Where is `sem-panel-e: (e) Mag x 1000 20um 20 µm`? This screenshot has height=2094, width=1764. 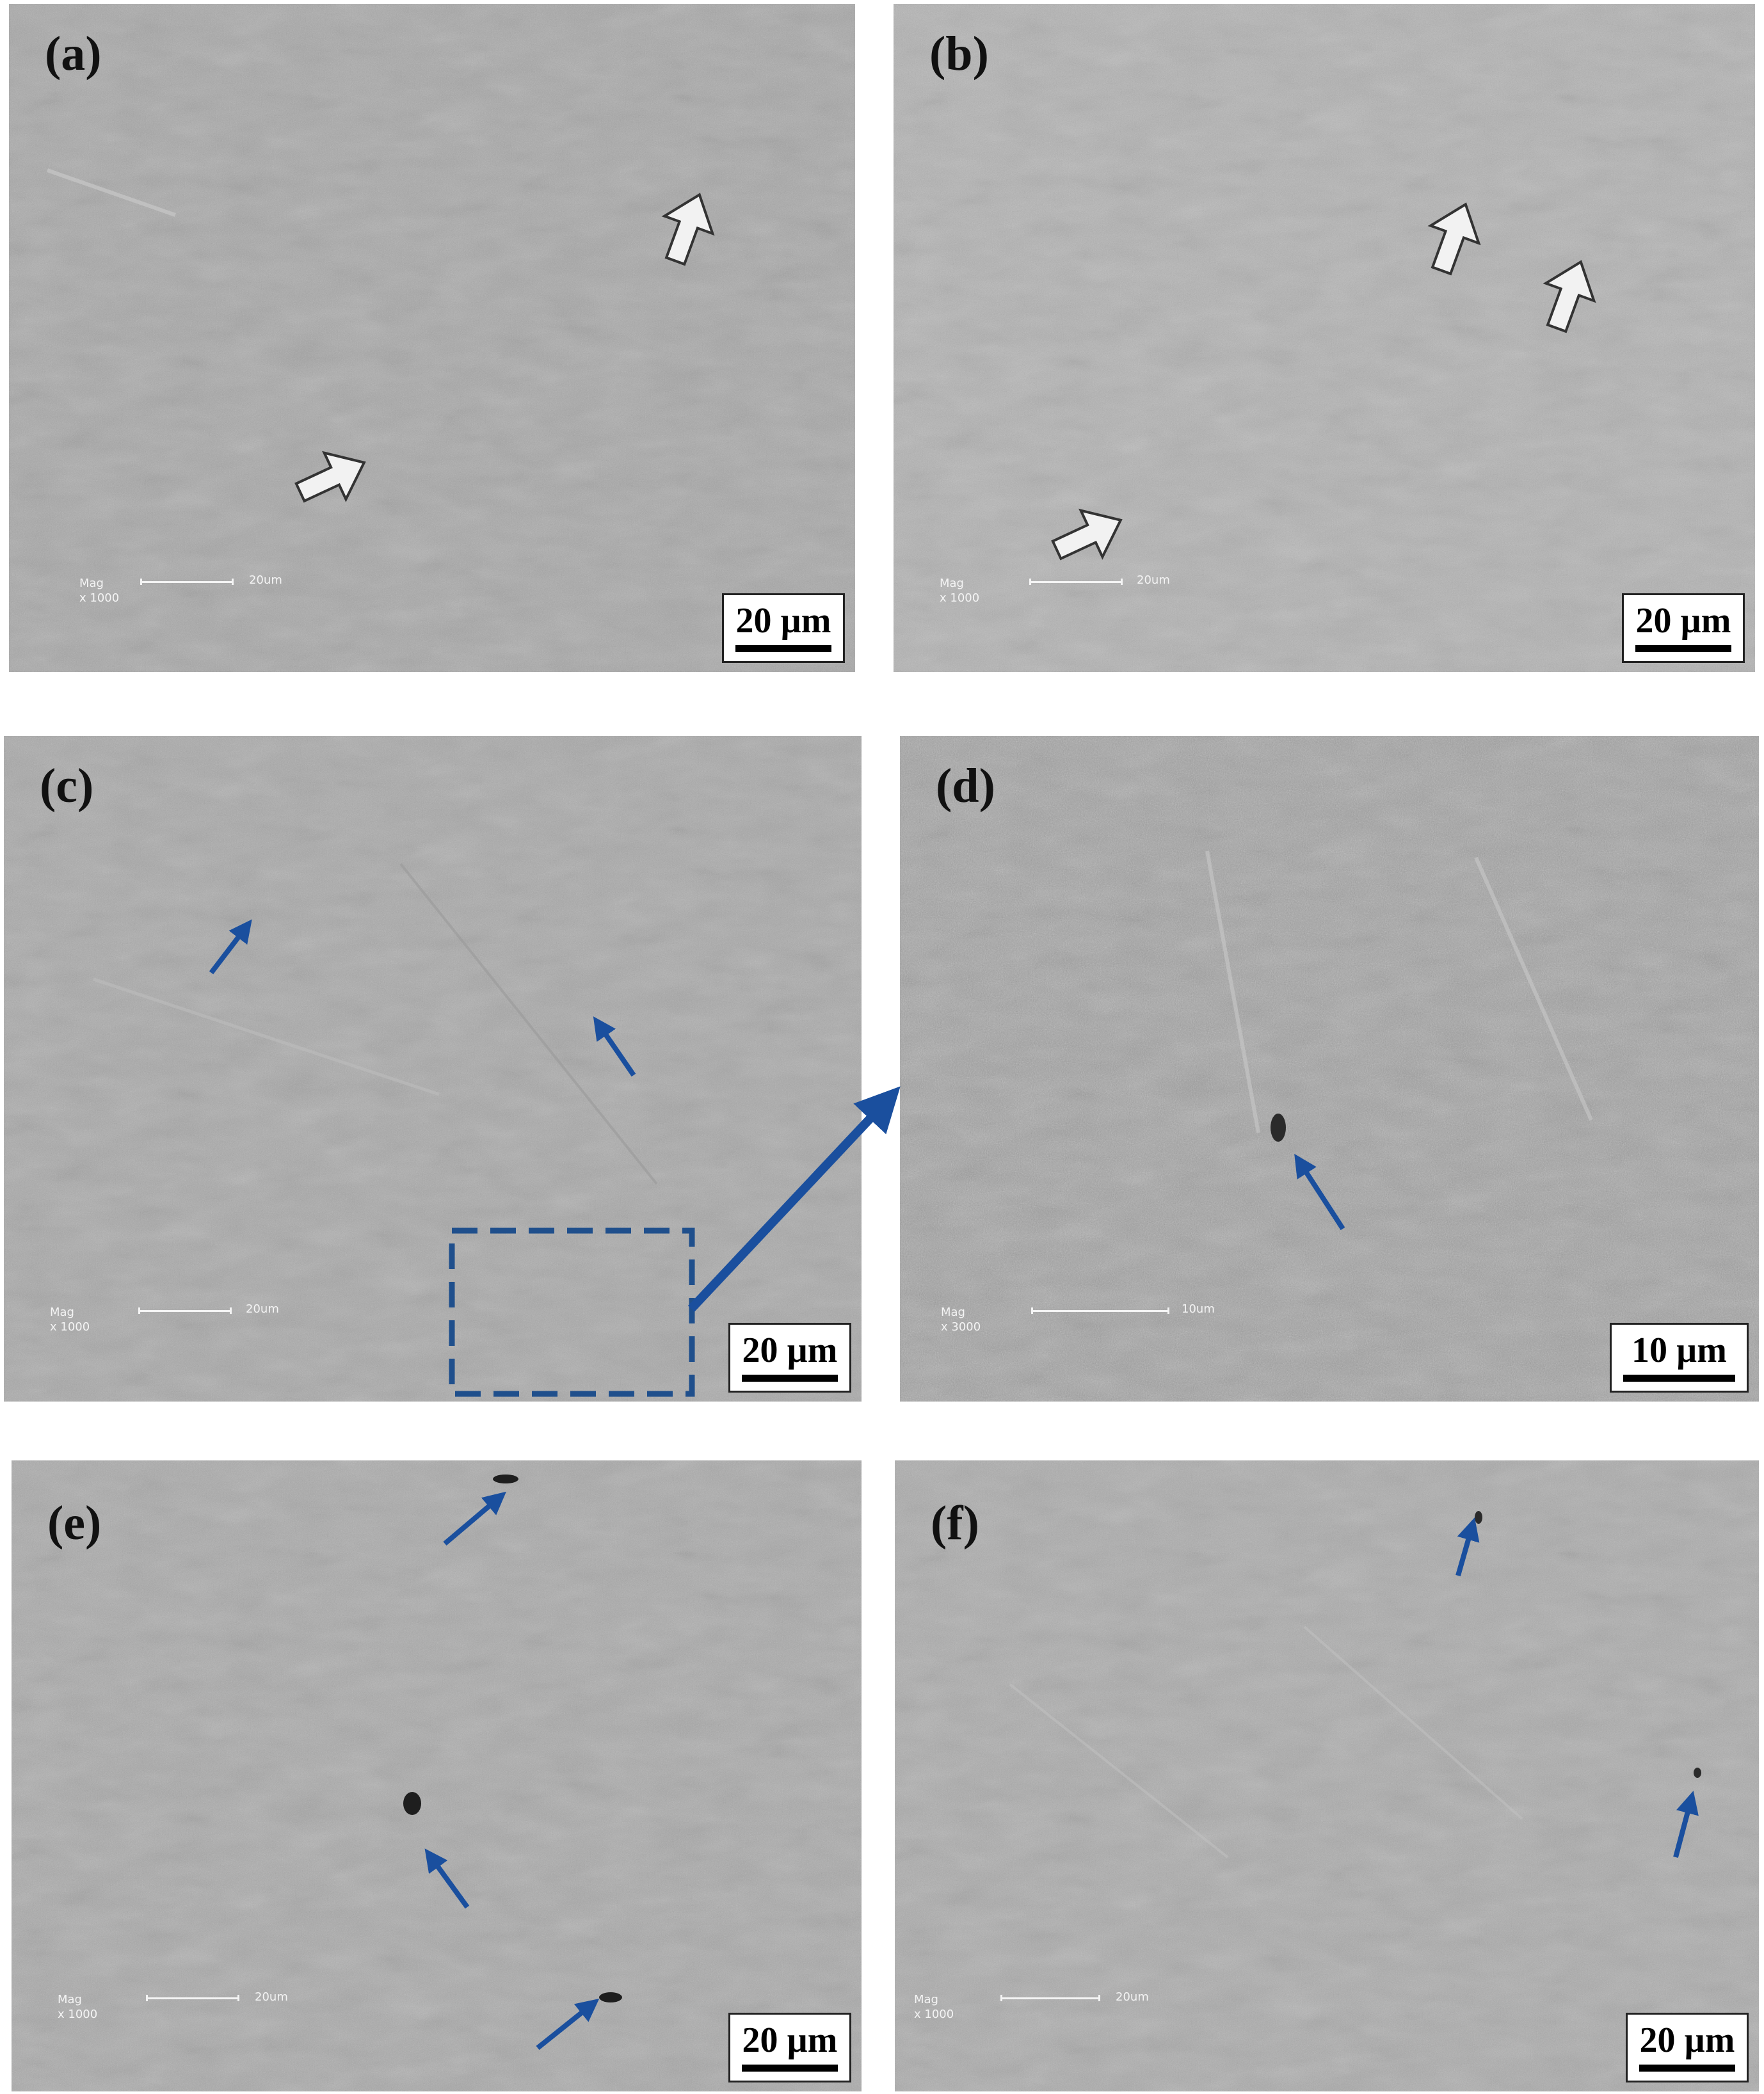 sem-panel-e: (e) Mag x 1000 20um 20 µm is located at coordinates (437, 1775).